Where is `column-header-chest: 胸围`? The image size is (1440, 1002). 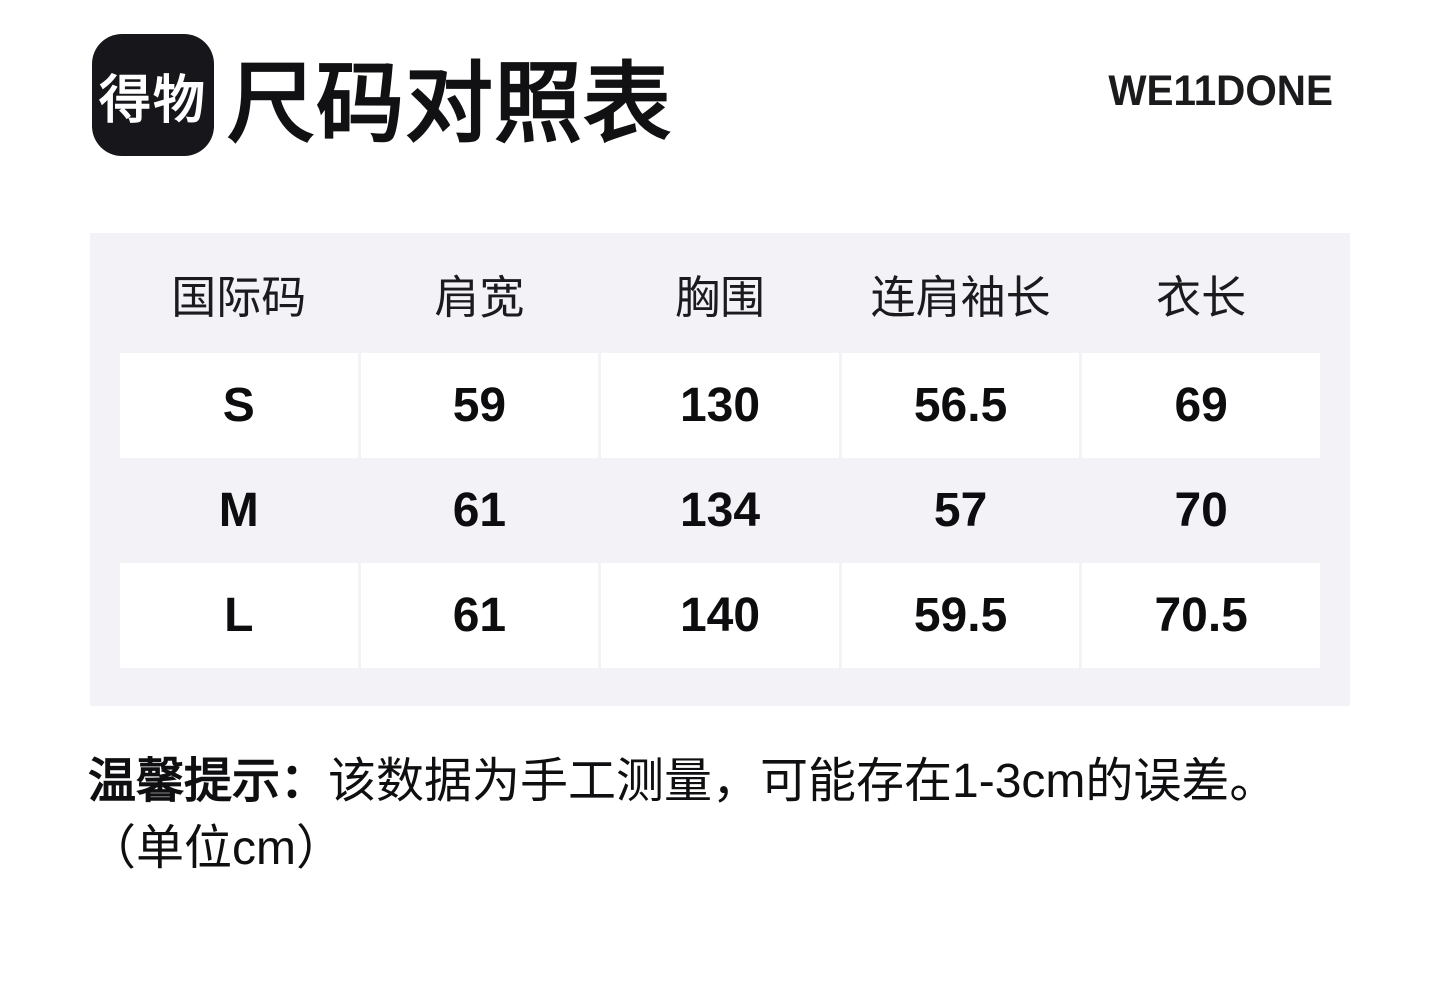 column-header-chest: 胸围 is located at coordinates (719, 297).